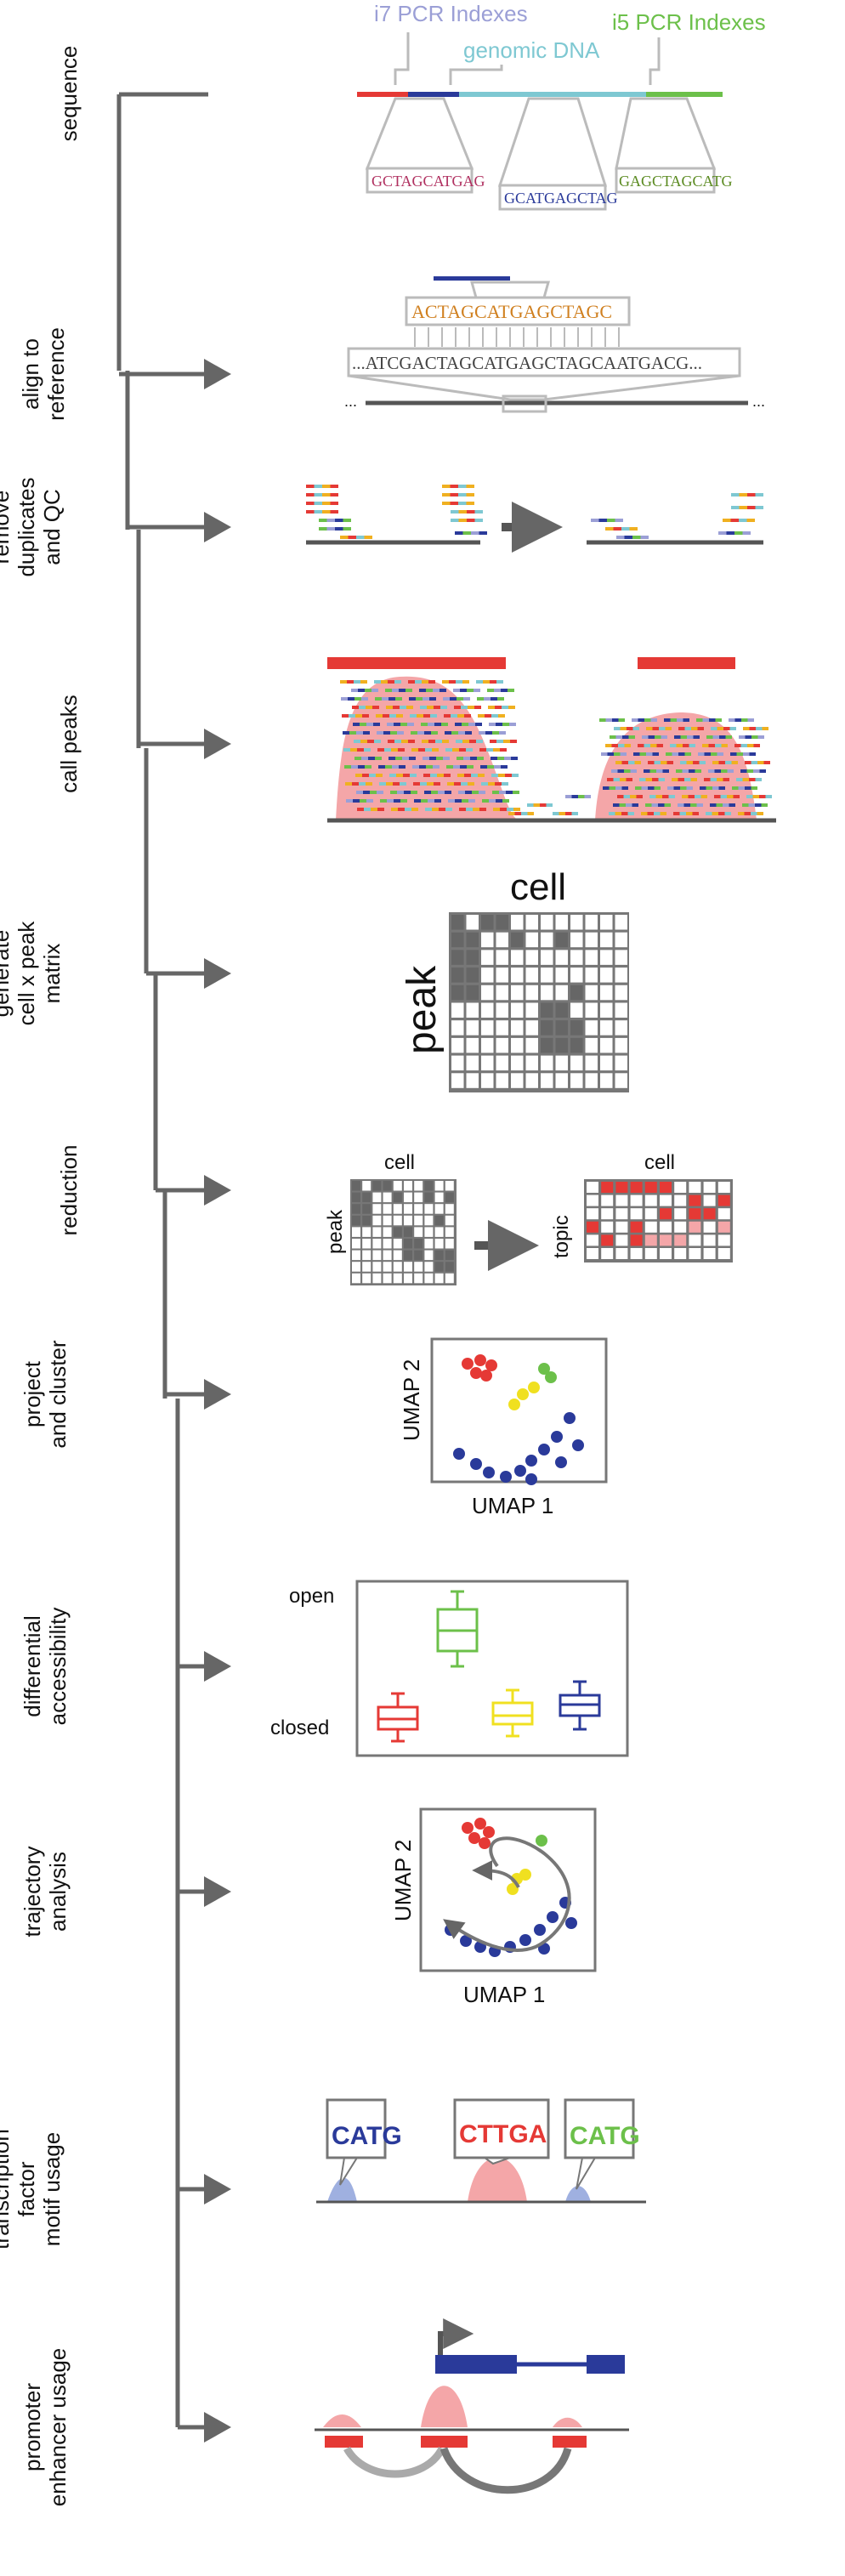 Image resolution: width=845 pixels, height=2576 pixels. I want to click on trajectory-curve, so click(507, 1894).